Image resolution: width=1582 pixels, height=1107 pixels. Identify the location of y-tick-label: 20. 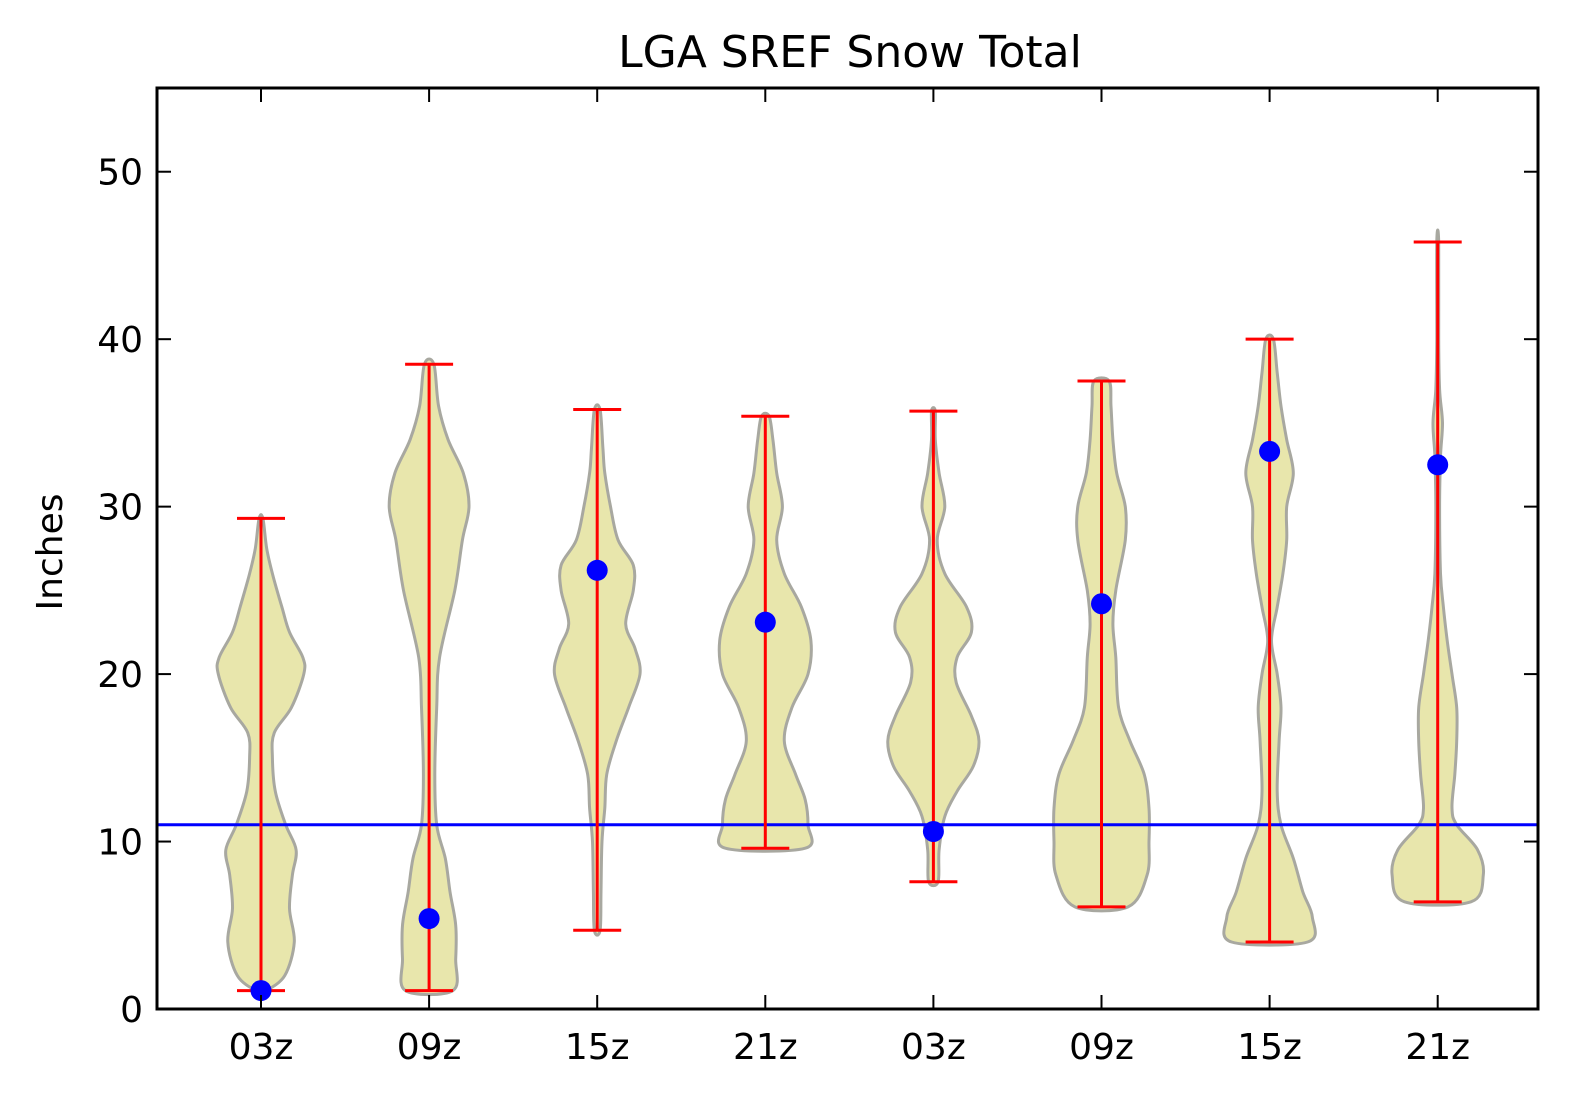
(120, 675).